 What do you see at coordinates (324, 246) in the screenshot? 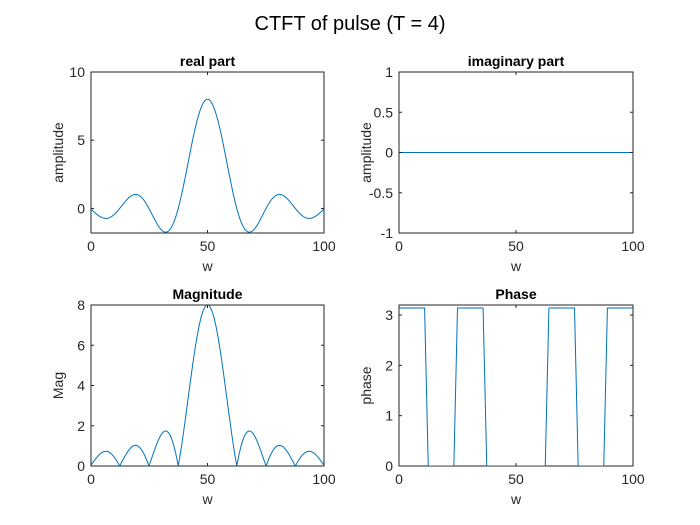
I see `x-tick-label-real: 100` at bounding box center [324, 246].